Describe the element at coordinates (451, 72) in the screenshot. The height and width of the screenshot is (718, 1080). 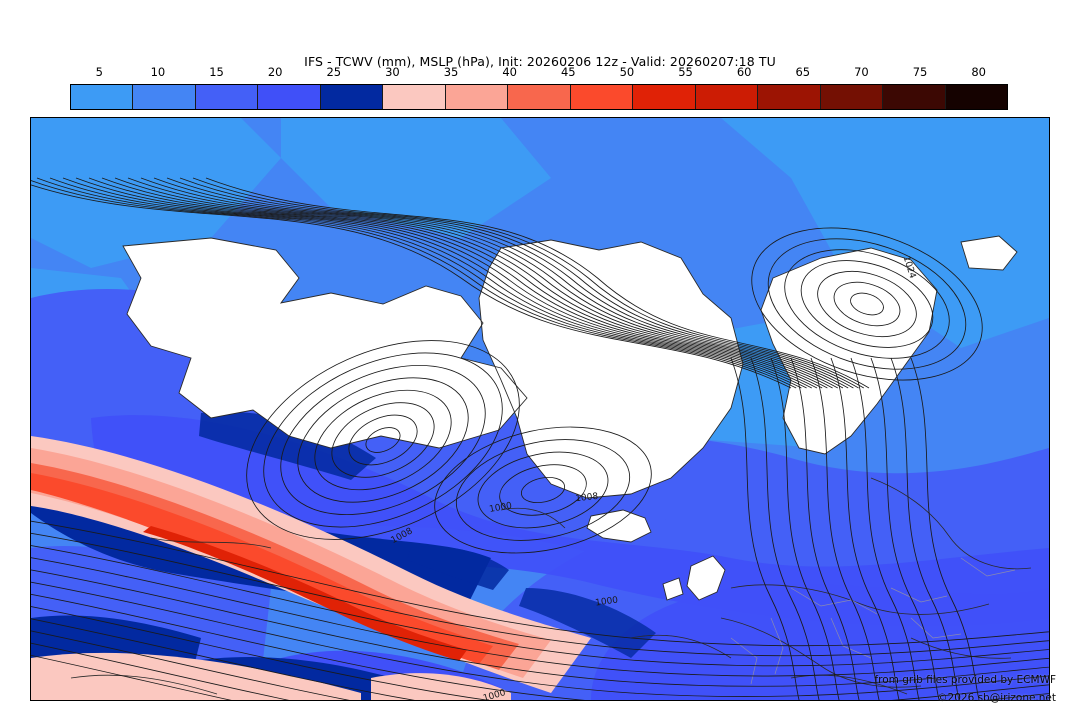
I see `colorbar-tick-35: 35` at that location.